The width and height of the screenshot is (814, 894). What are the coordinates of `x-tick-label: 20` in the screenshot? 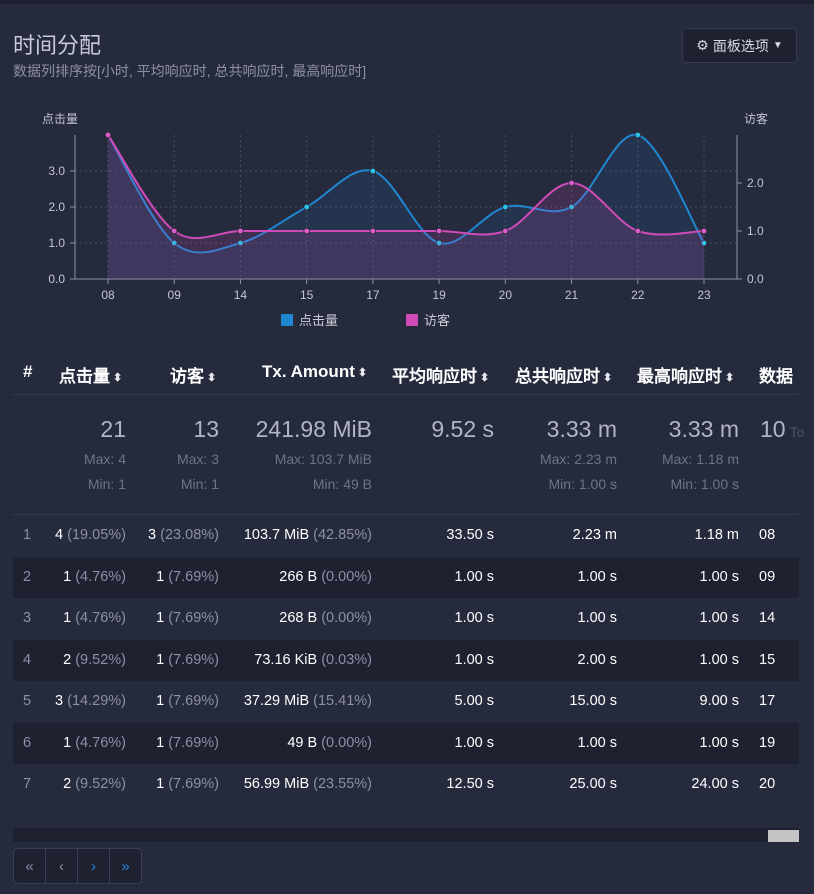 It's located at (506, 294).